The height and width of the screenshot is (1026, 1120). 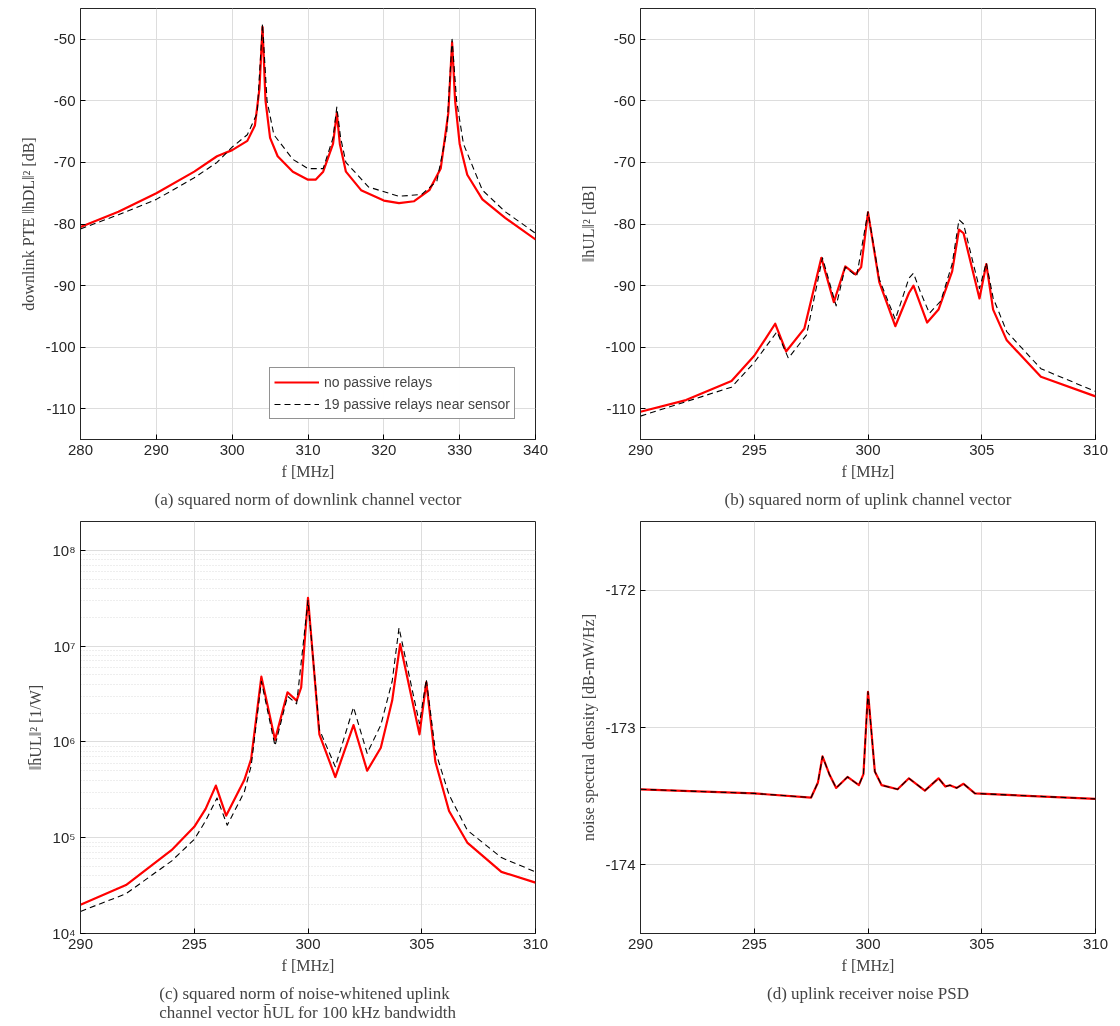 What do you see at coordinates (308, 1002) in the screenshot?
I see `text: (c) squared norm of noise-whitened uplink channel vector h̄UL for 100 kHz bandwidth` at bounding box center [308, 1002].